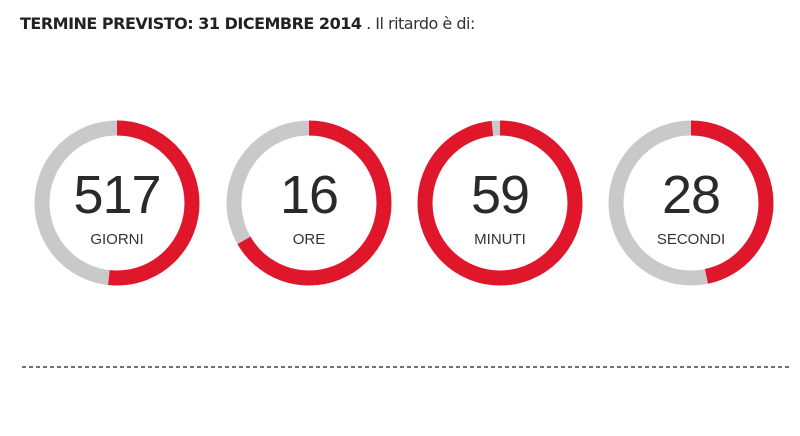  Describe the element at coordinates (500, 195) in the screenshot. I see `counter-value: 59` at that location.